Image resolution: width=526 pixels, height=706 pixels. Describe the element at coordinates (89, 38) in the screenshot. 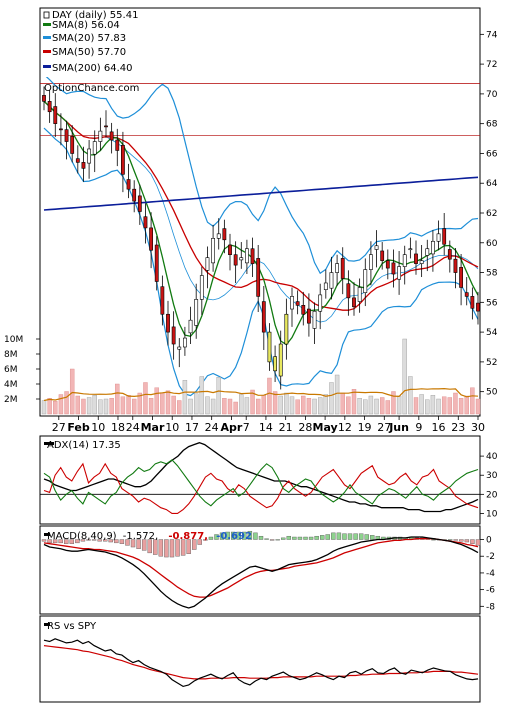

I see `legend-sma20: SMA(20) 57.83` at that location.